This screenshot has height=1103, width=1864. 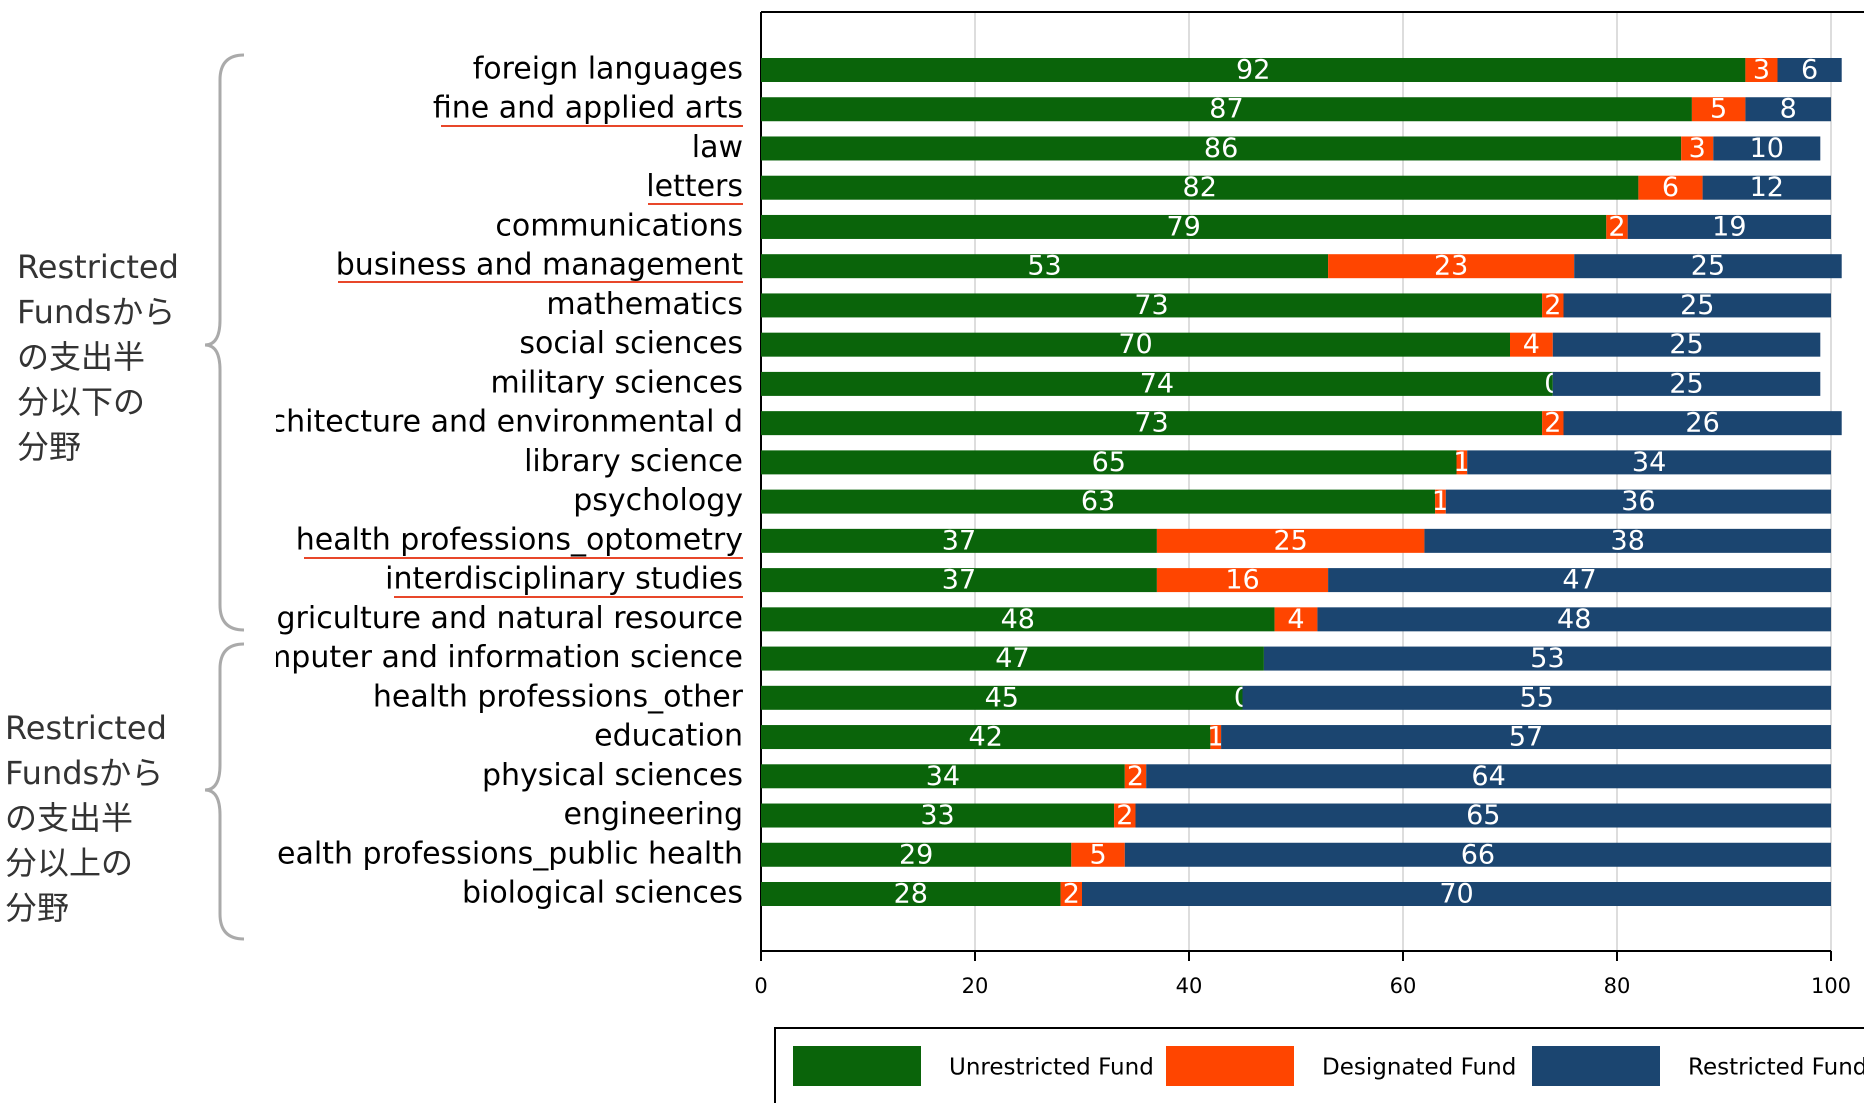 I want to click on legend-box, so click(x=1319, y=1065).